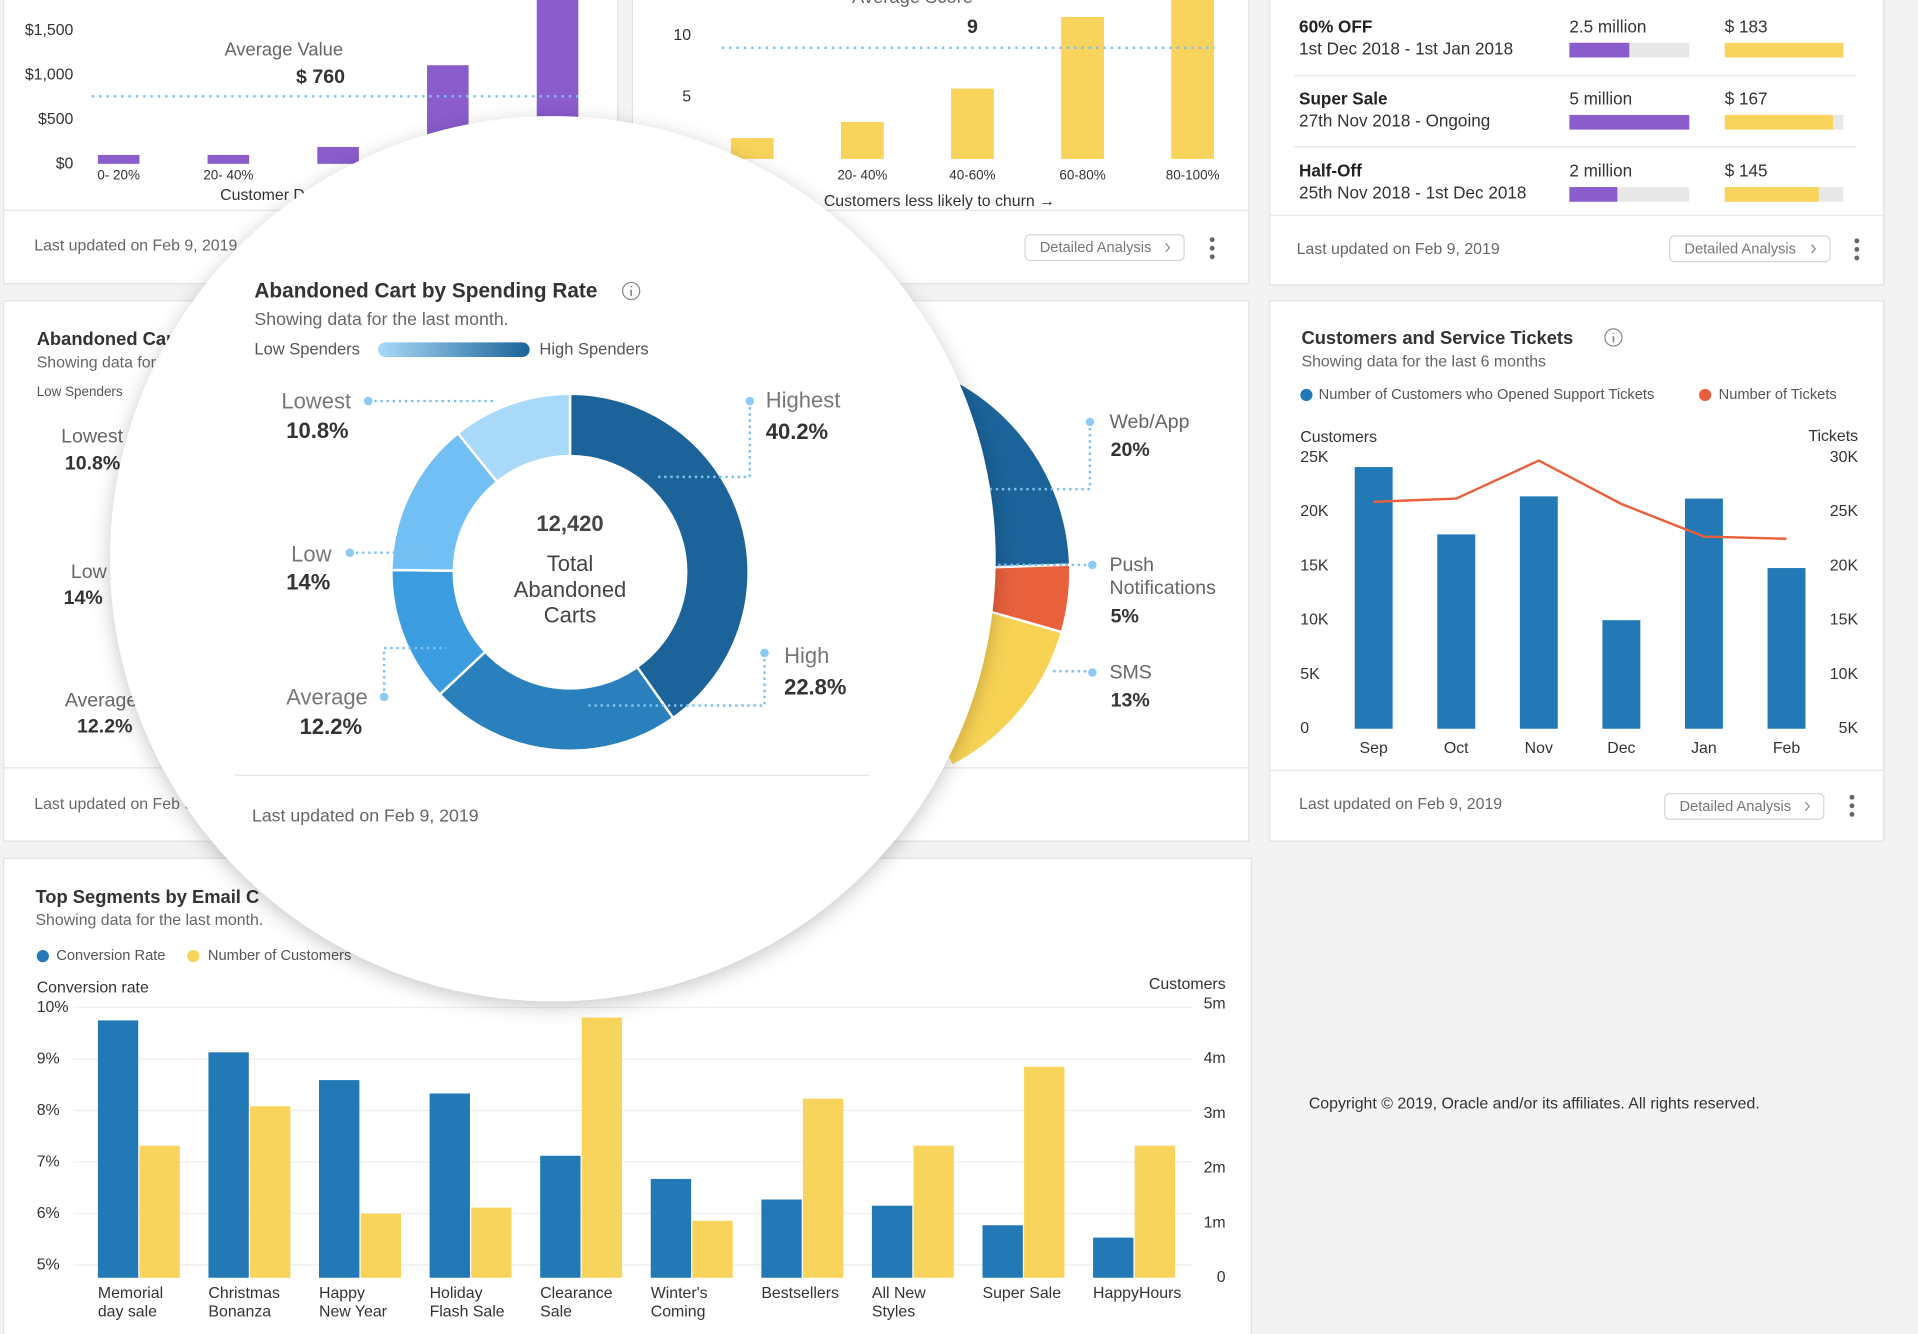  What do you see at coordinates (1607, 26) in the screenshot?
I see `reach-label: 2.5 million` at bounding box center [1607, 26].